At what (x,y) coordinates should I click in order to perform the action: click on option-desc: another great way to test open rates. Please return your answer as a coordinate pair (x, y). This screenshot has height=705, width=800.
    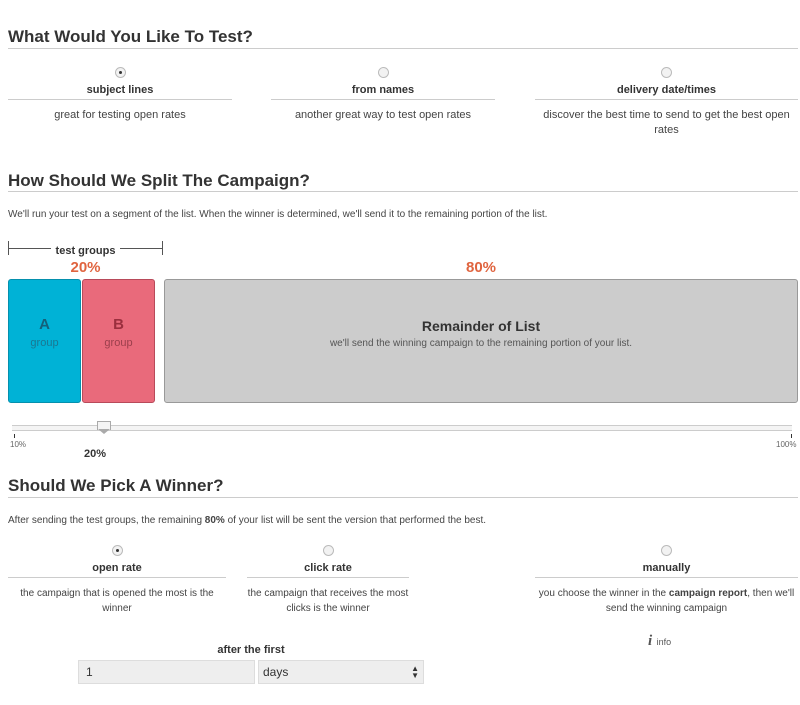
    Looking at the image, I should click on (383, 115).